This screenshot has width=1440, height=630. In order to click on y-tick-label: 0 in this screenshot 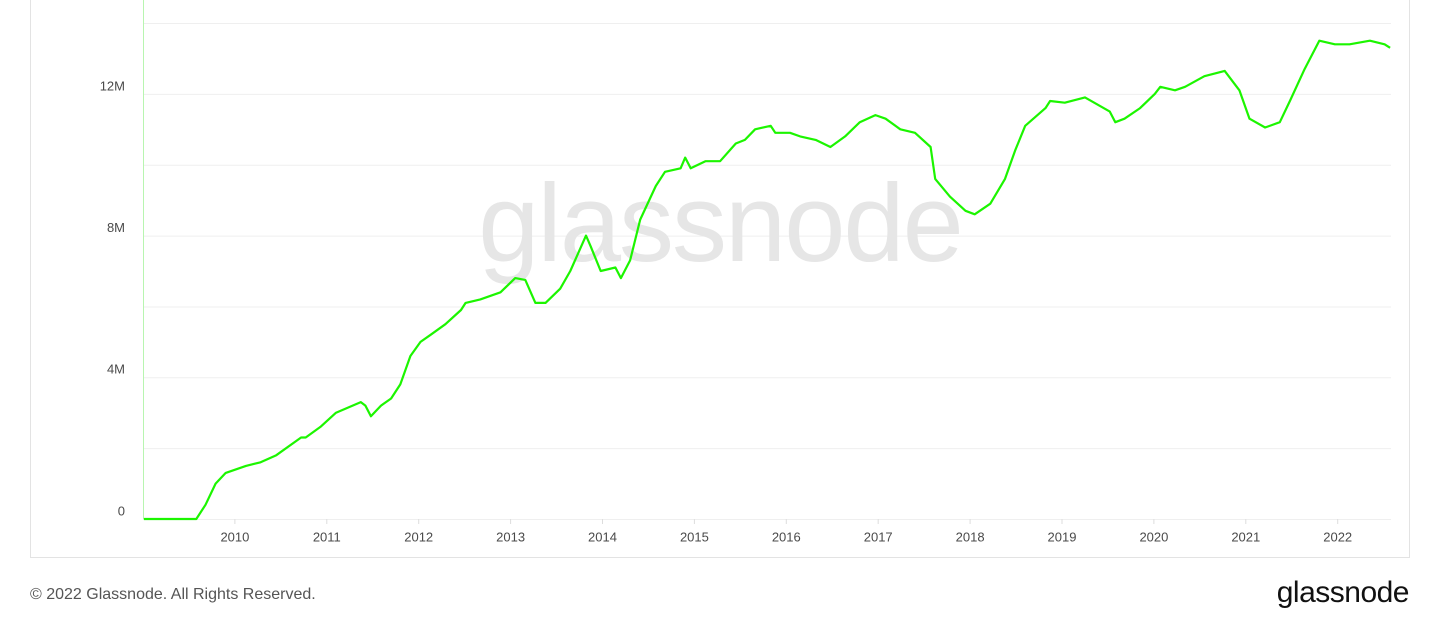, I will do `click(121, 510)`.